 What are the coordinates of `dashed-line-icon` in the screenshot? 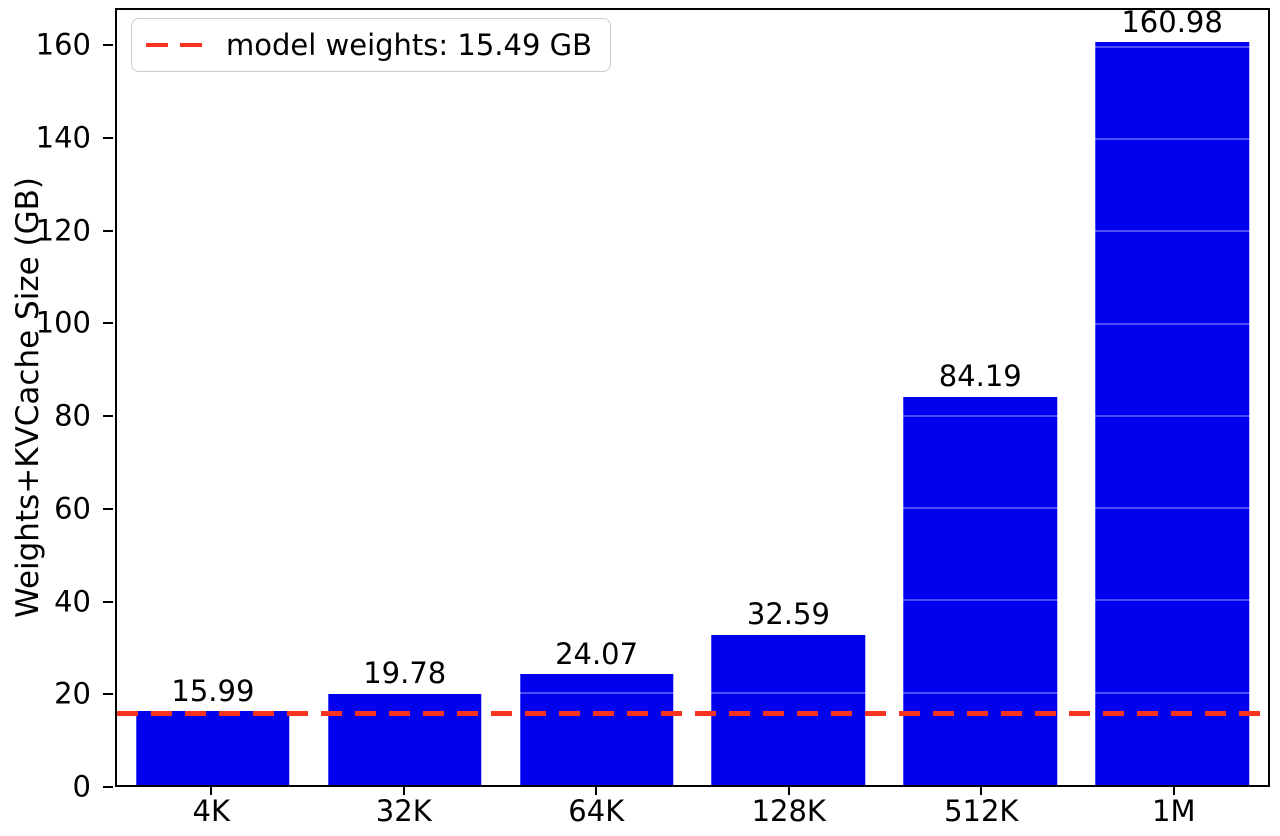 It's located at (177, 45).